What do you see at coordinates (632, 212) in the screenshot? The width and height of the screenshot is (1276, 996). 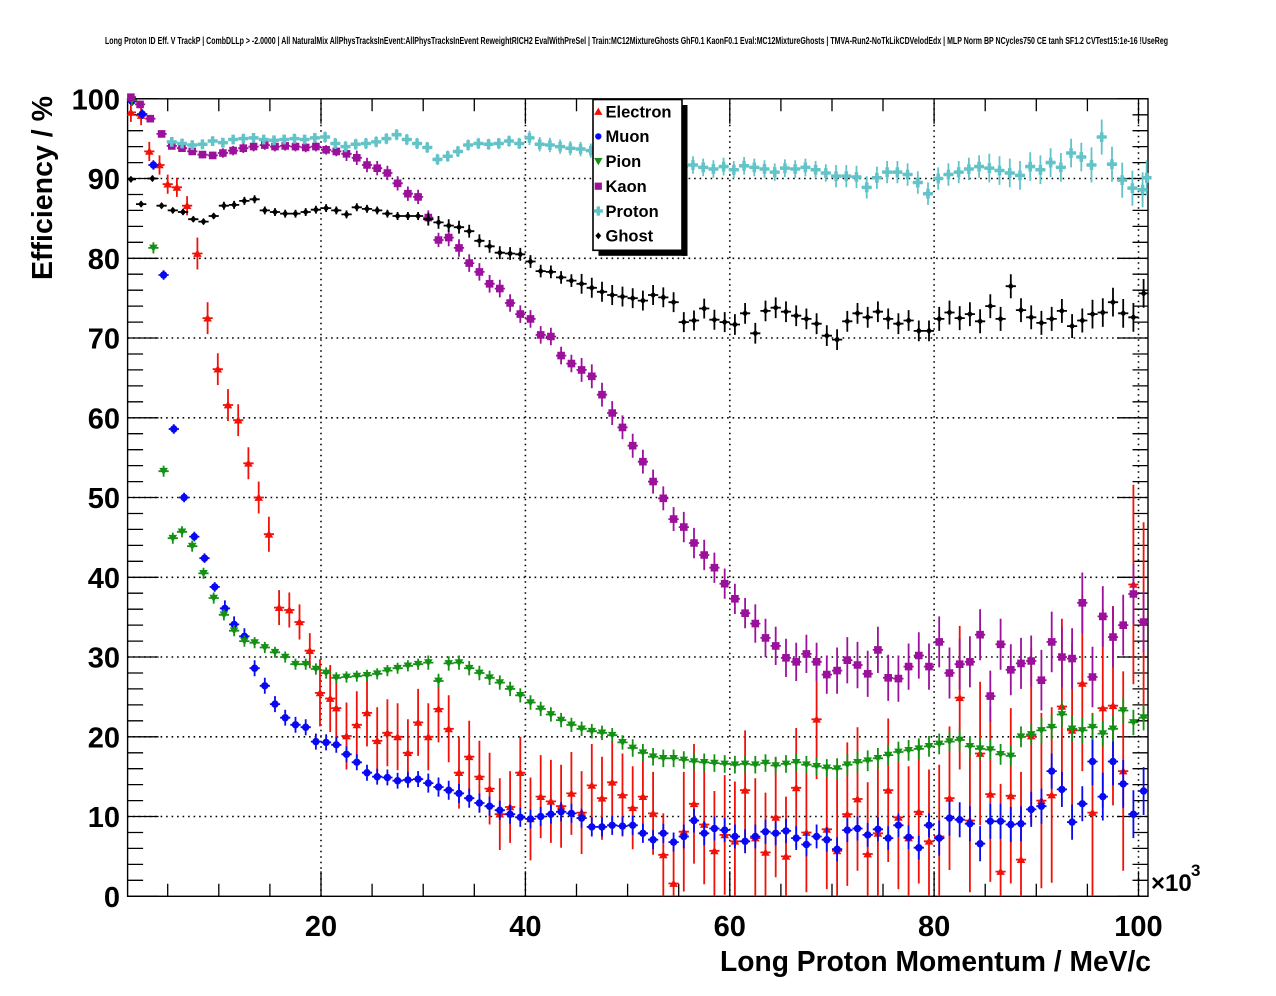 I see `svg-text: Proton` at bounding box center [632, 212].